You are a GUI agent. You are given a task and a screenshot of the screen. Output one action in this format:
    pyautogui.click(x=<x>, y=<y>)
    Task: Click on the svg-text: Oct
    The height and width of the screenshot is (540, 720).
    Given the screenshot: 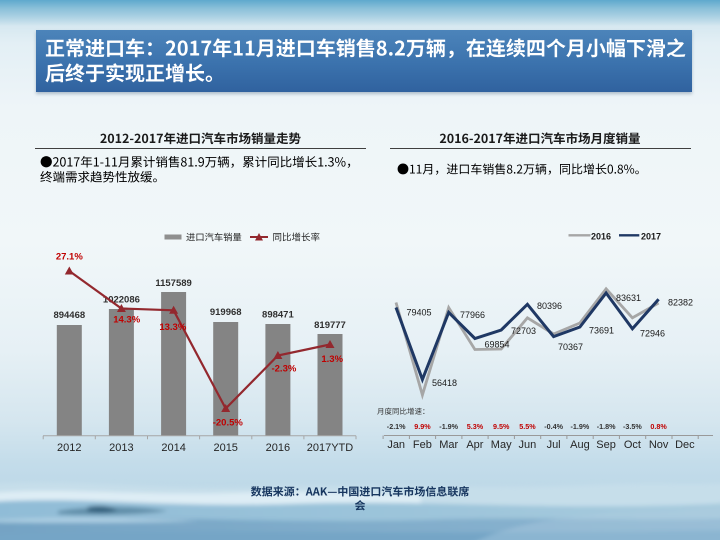 What is the action you would take?
    pyautogui.click(x=632, y=445)
    